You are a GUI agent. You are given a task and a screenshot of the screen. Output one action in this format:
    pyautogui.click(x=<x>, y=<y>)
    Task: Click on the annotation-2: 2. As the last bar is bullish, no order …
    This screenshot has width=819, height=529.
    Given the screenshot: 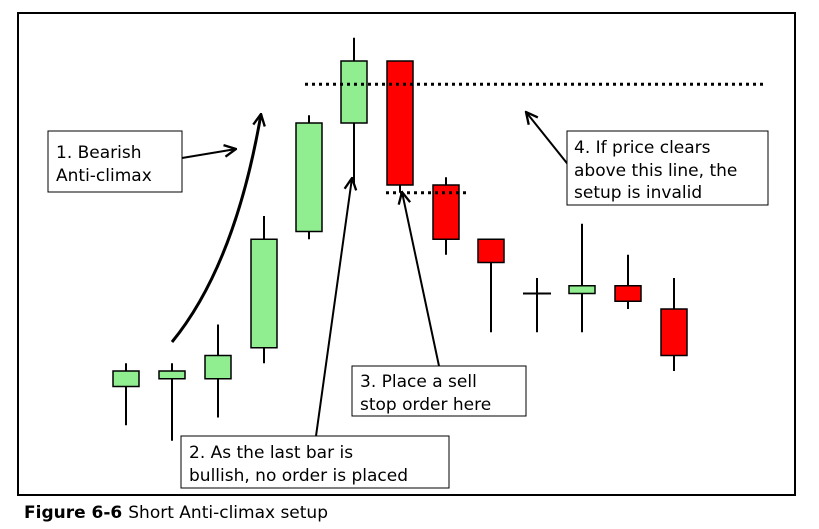 What is the action you would take?
    pyautogui.click(x=315, y=462)
    